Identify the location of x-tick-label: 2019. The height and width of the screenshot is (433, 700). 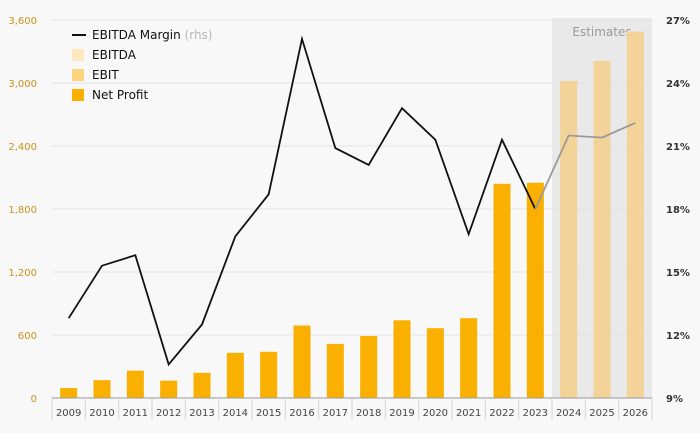
(401, 413).